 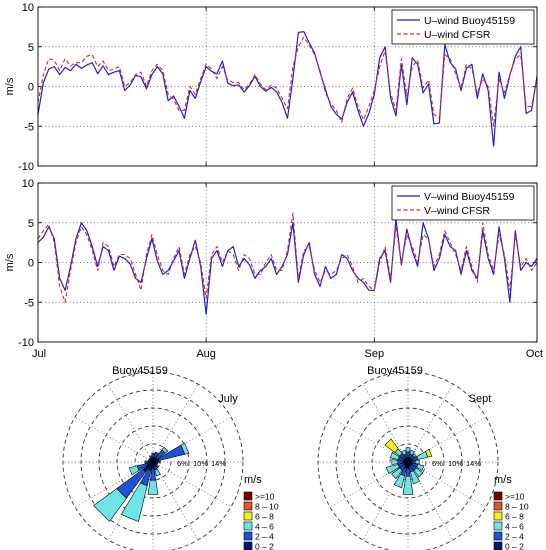 What do you see at coordinates (469, 21) in the screenshot?
I see `legend-label: U–wind Buoy45159` at bounding box center [469, 21].